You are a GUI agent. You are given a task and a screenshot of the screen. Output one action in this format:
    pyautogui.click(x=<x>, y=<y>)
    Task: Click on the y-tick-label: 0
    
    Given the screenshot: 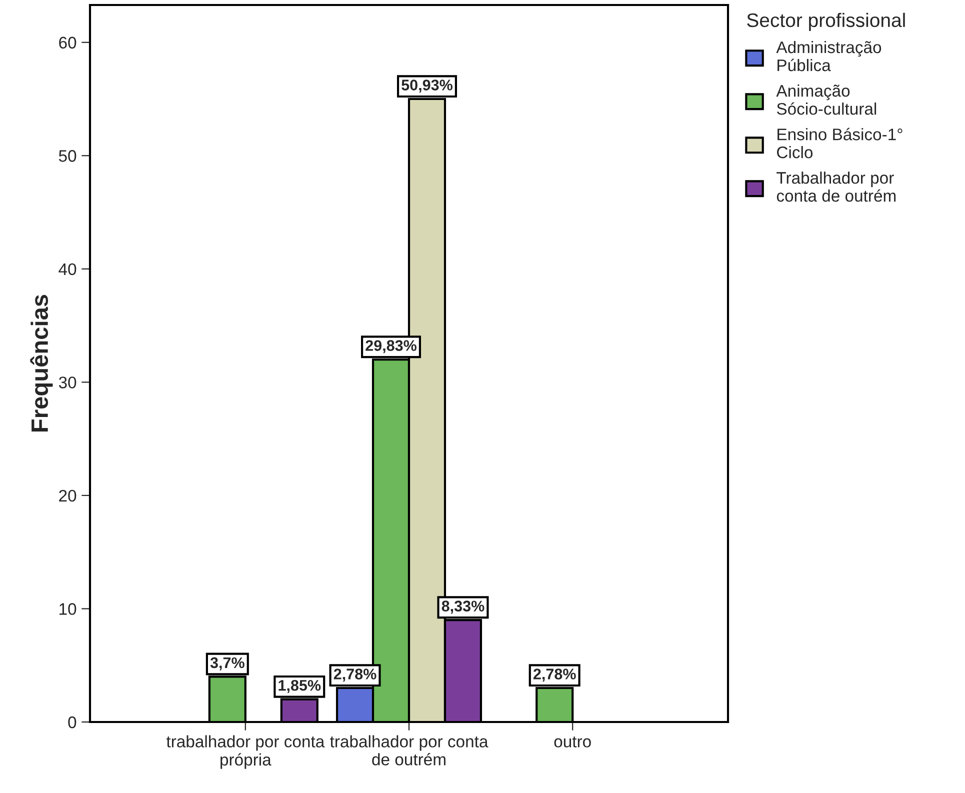 What is the action you would take?
    pyautogui.click(x=72, y=722)
    